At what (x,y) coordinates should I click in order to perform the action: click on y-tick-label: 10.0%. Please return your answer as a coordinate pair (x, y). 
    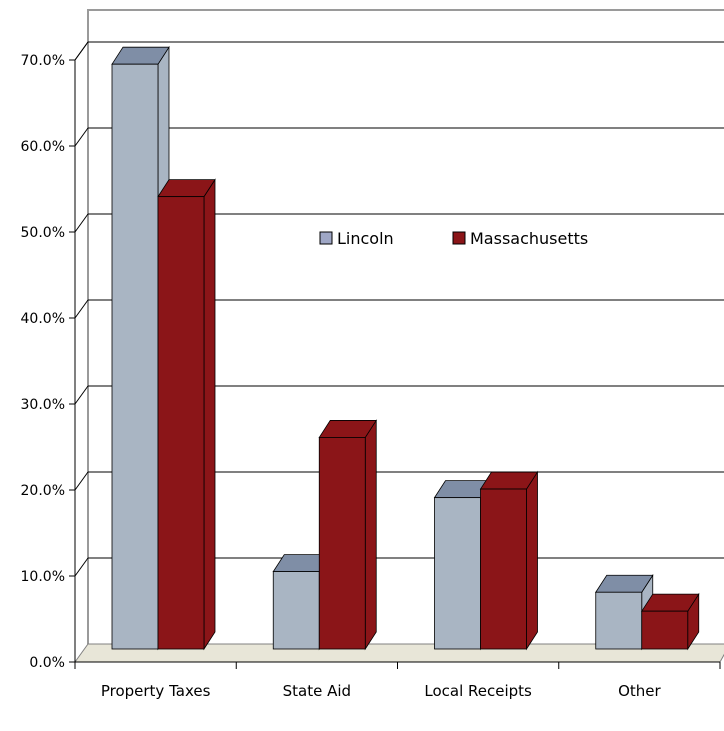
    Looking at the image, I should click on (43, 577).